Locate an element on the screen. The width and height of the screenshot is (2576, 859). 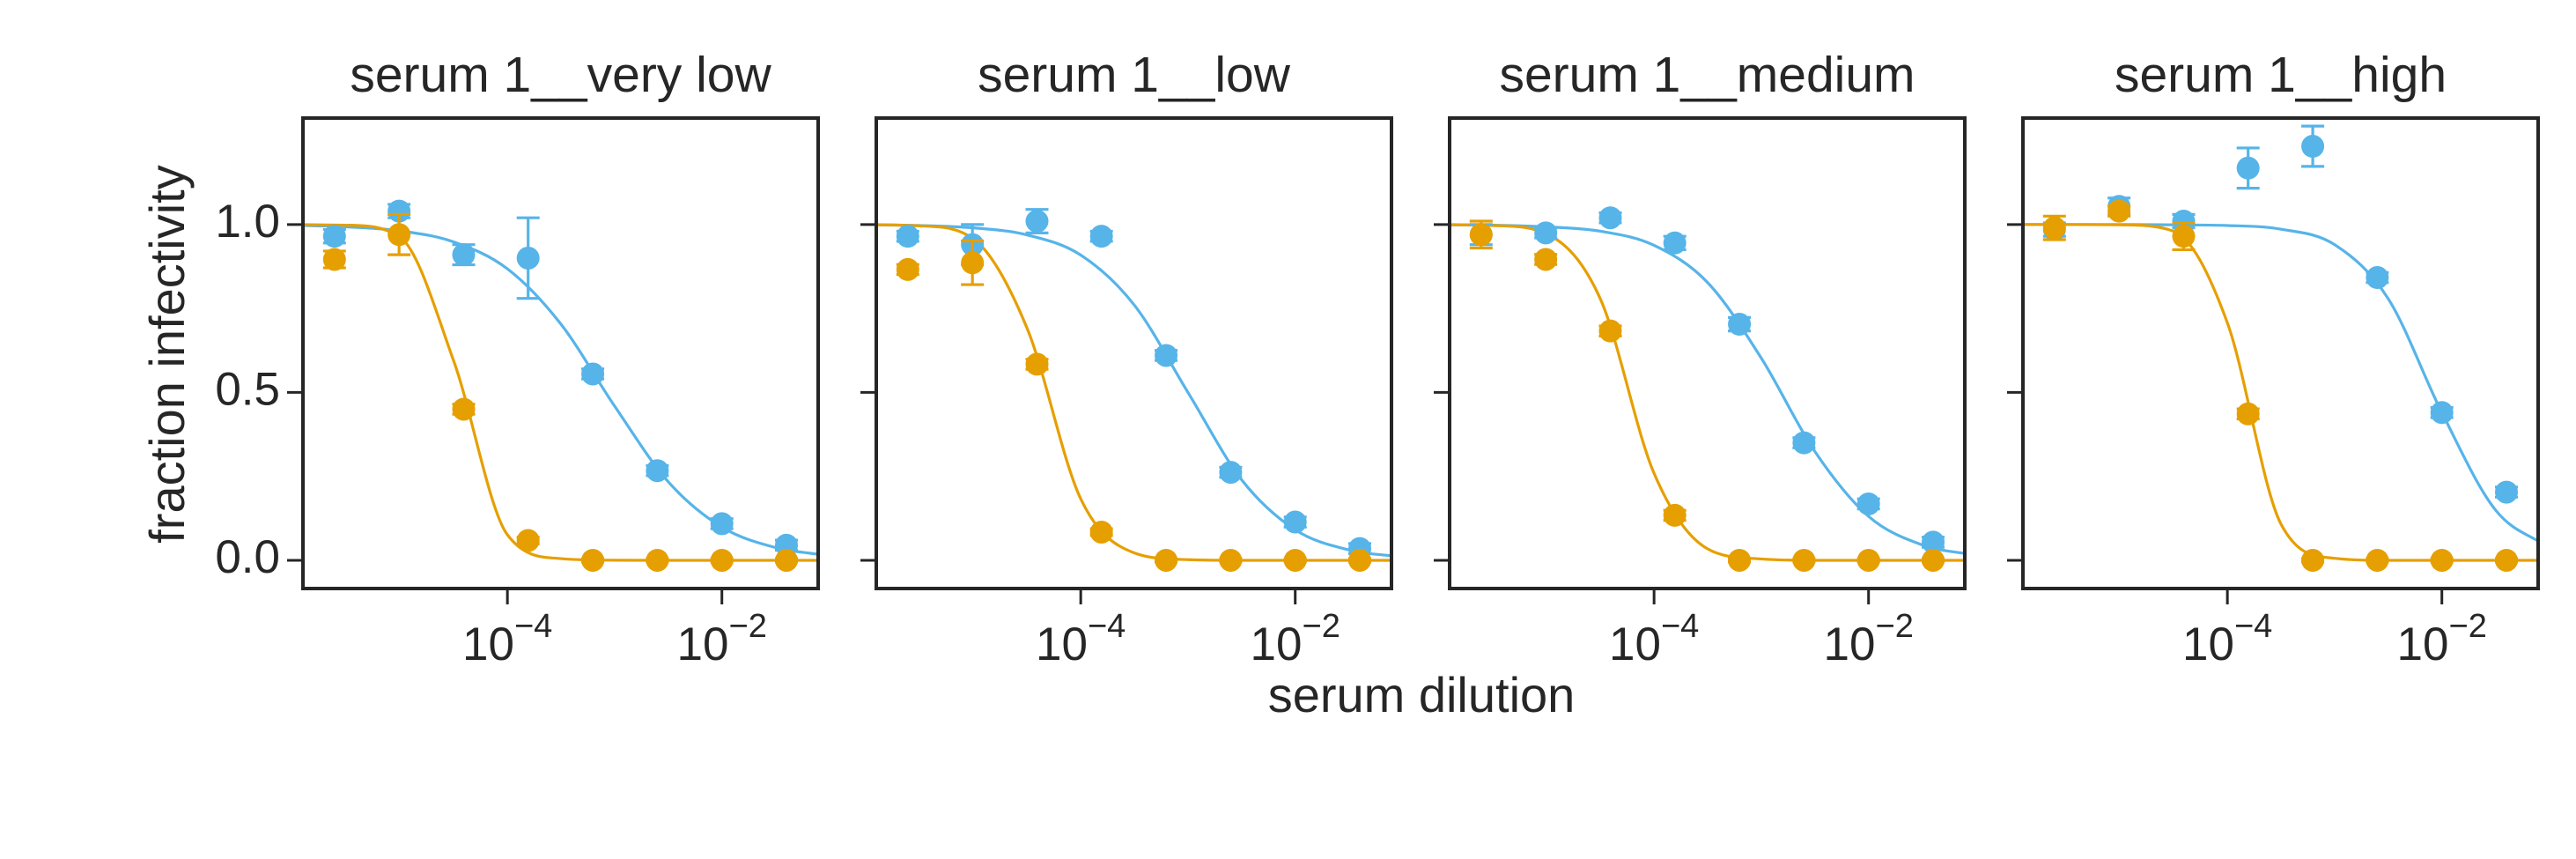
panel-title: serum 1__high is located at coordinates (2281, 75).